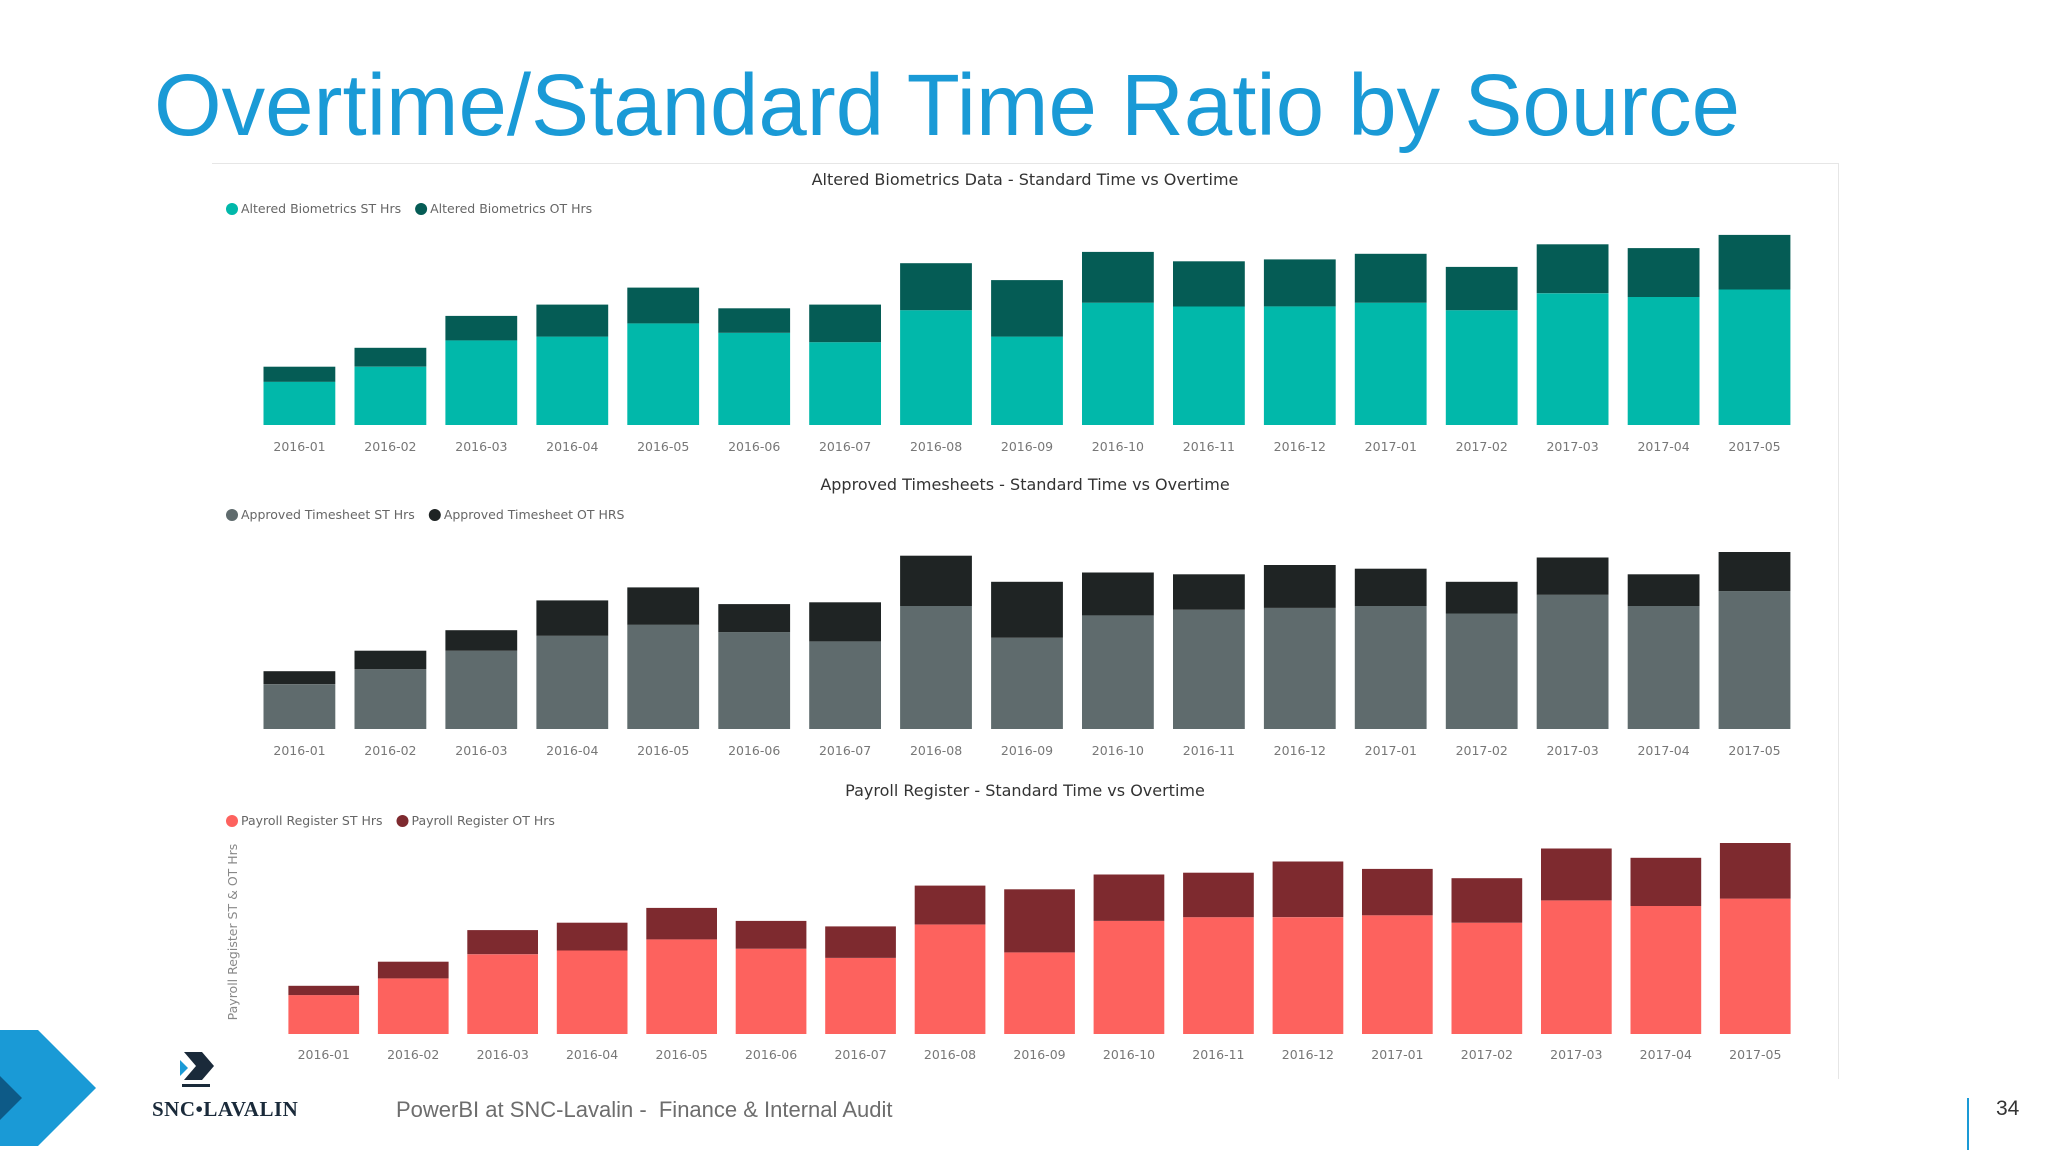 The image size is (2048, 1152). I want to click on footer-divider, so click(1968, 1124).